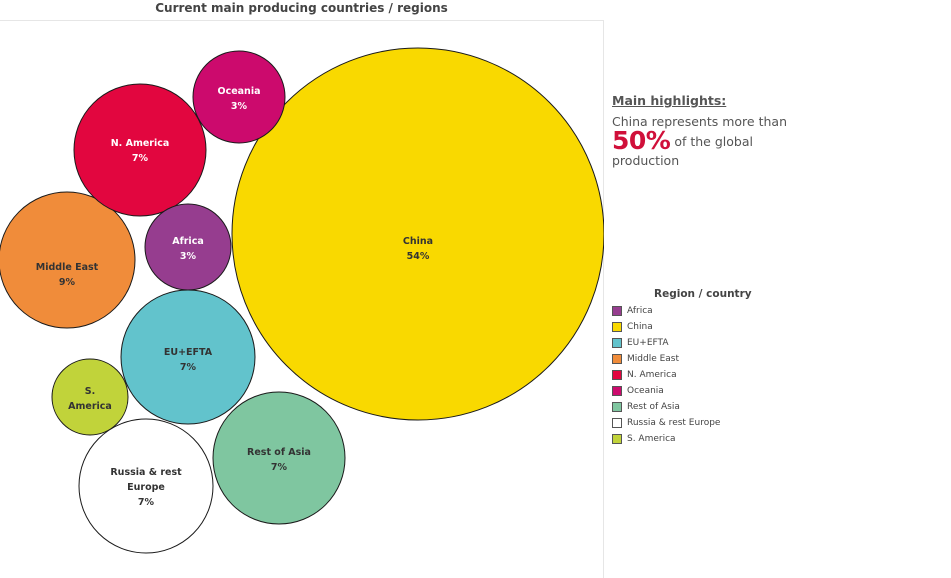 The height and width of the screenshot is (578, 951). I want to click on bubble-label-line: EU+EFTA, so click(188, 352).